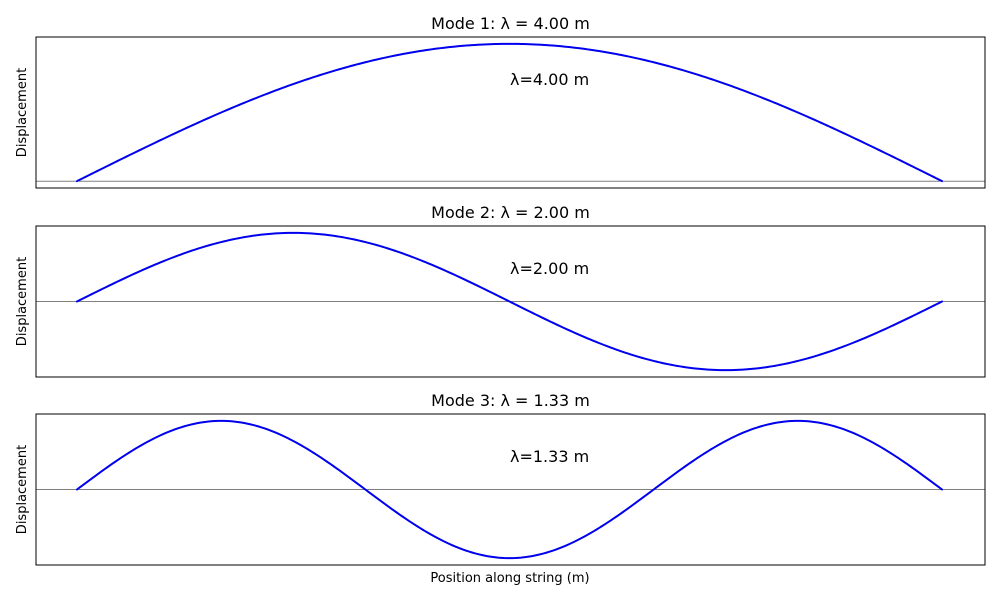  I want to click on wavelength-annotation: λ=2.00 m, so click(549, 268).